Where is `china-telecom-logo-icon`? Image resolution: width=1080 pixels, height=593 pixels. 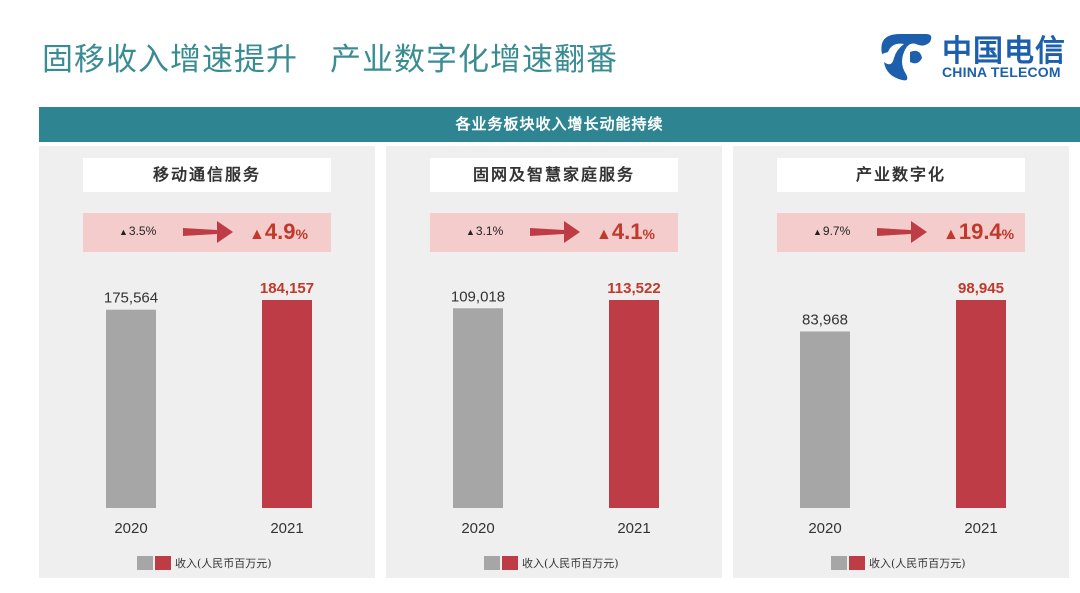 china-telecom-logo-icon is located at coordinates (906, 57).